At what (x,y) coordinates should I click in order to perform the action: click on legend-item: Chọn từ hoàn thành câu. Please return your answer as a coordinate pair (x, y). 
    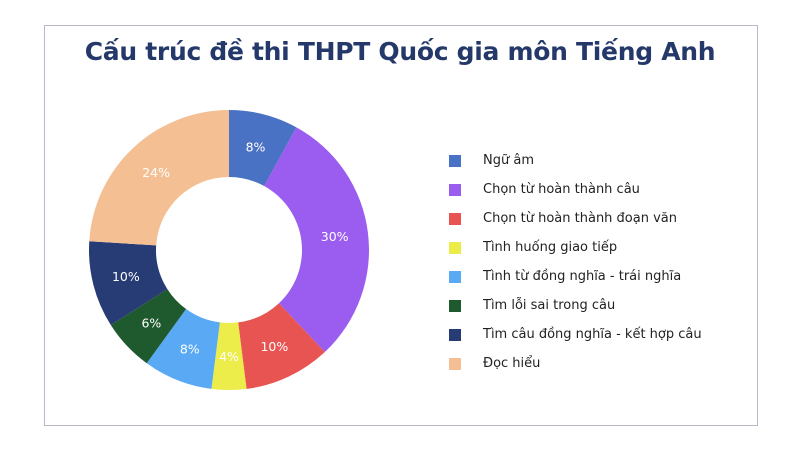
    Looking at the image, I should click on (575, 189).